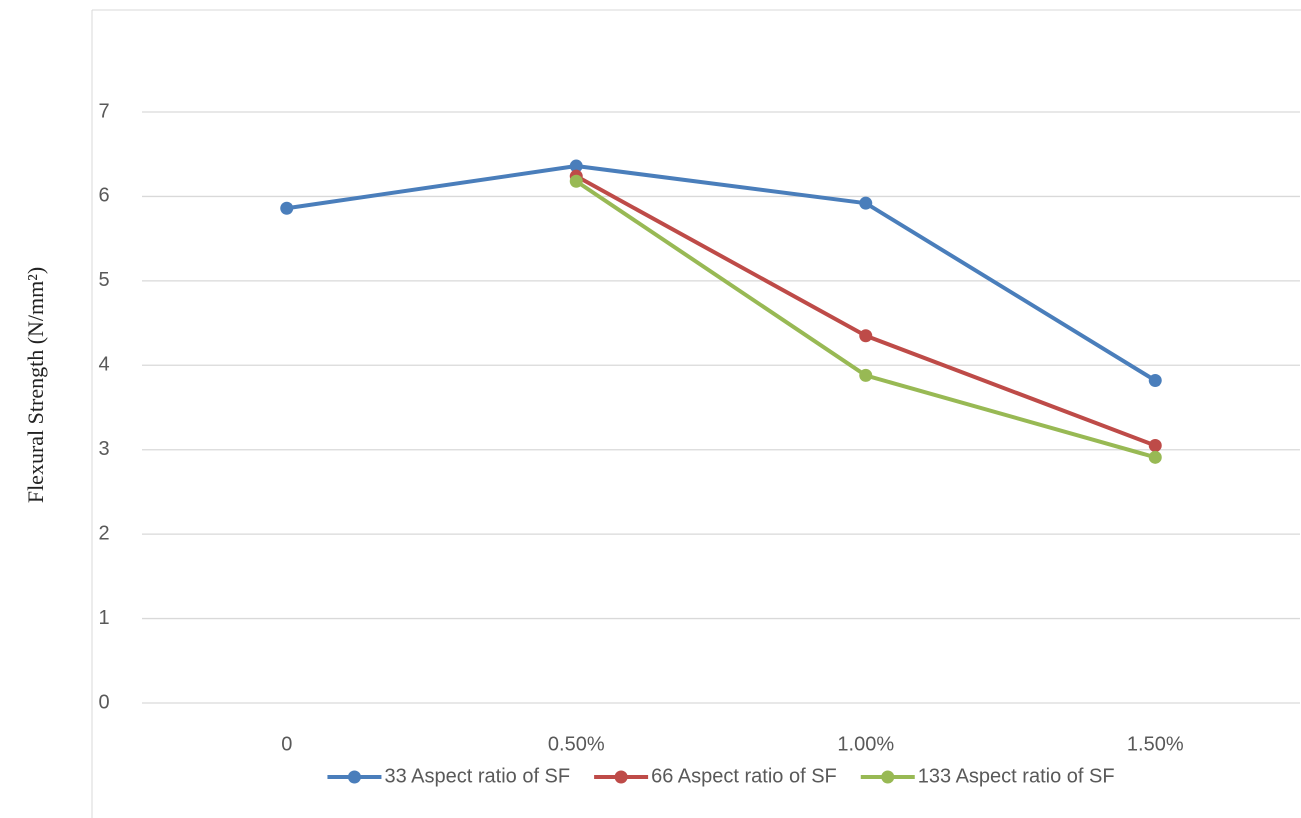 This screenshot has width=1301, height=818. I want to click on y-axis-label: Flexural Strength (N/mm²), so click(35, 385).